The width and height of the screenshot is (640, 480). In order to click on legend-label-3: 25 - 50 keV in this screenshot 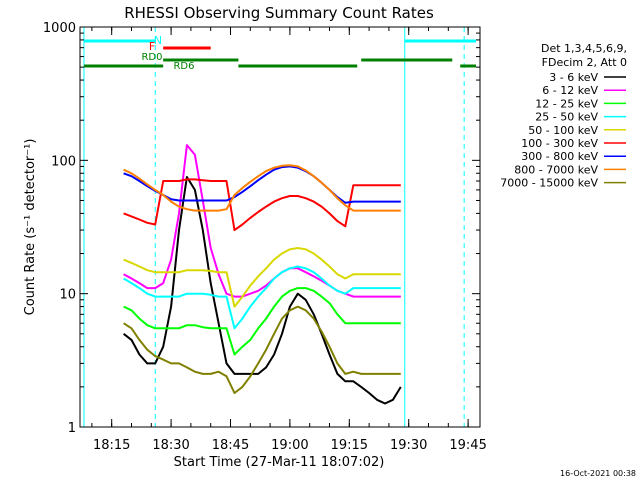, I will do `click(566, 117)`.